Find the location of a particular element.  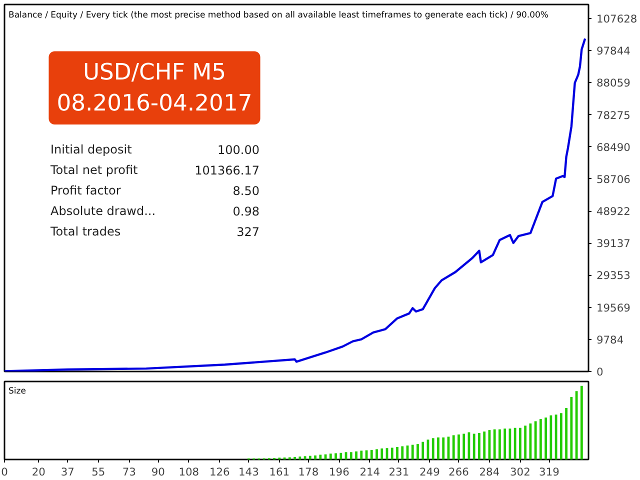

x-tick-label: 37 is located at coordinates (67, 472).